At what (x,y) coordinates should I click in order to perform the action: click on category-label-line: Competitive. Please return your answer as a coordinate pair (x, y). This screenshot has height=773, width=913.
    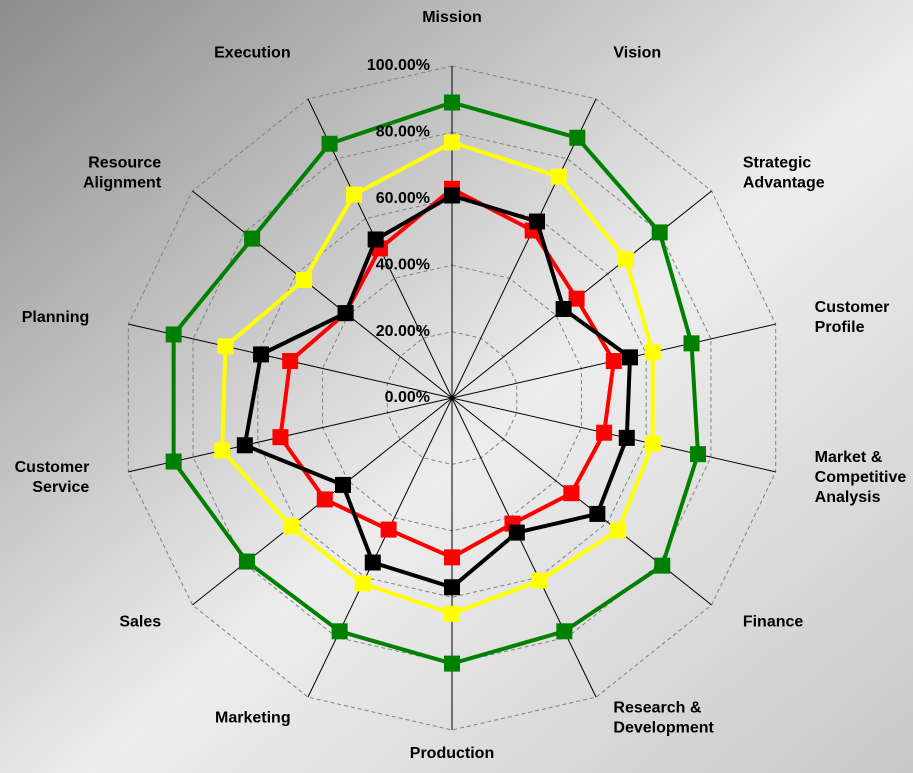
    Looking at the image, I should click on (861, 477).